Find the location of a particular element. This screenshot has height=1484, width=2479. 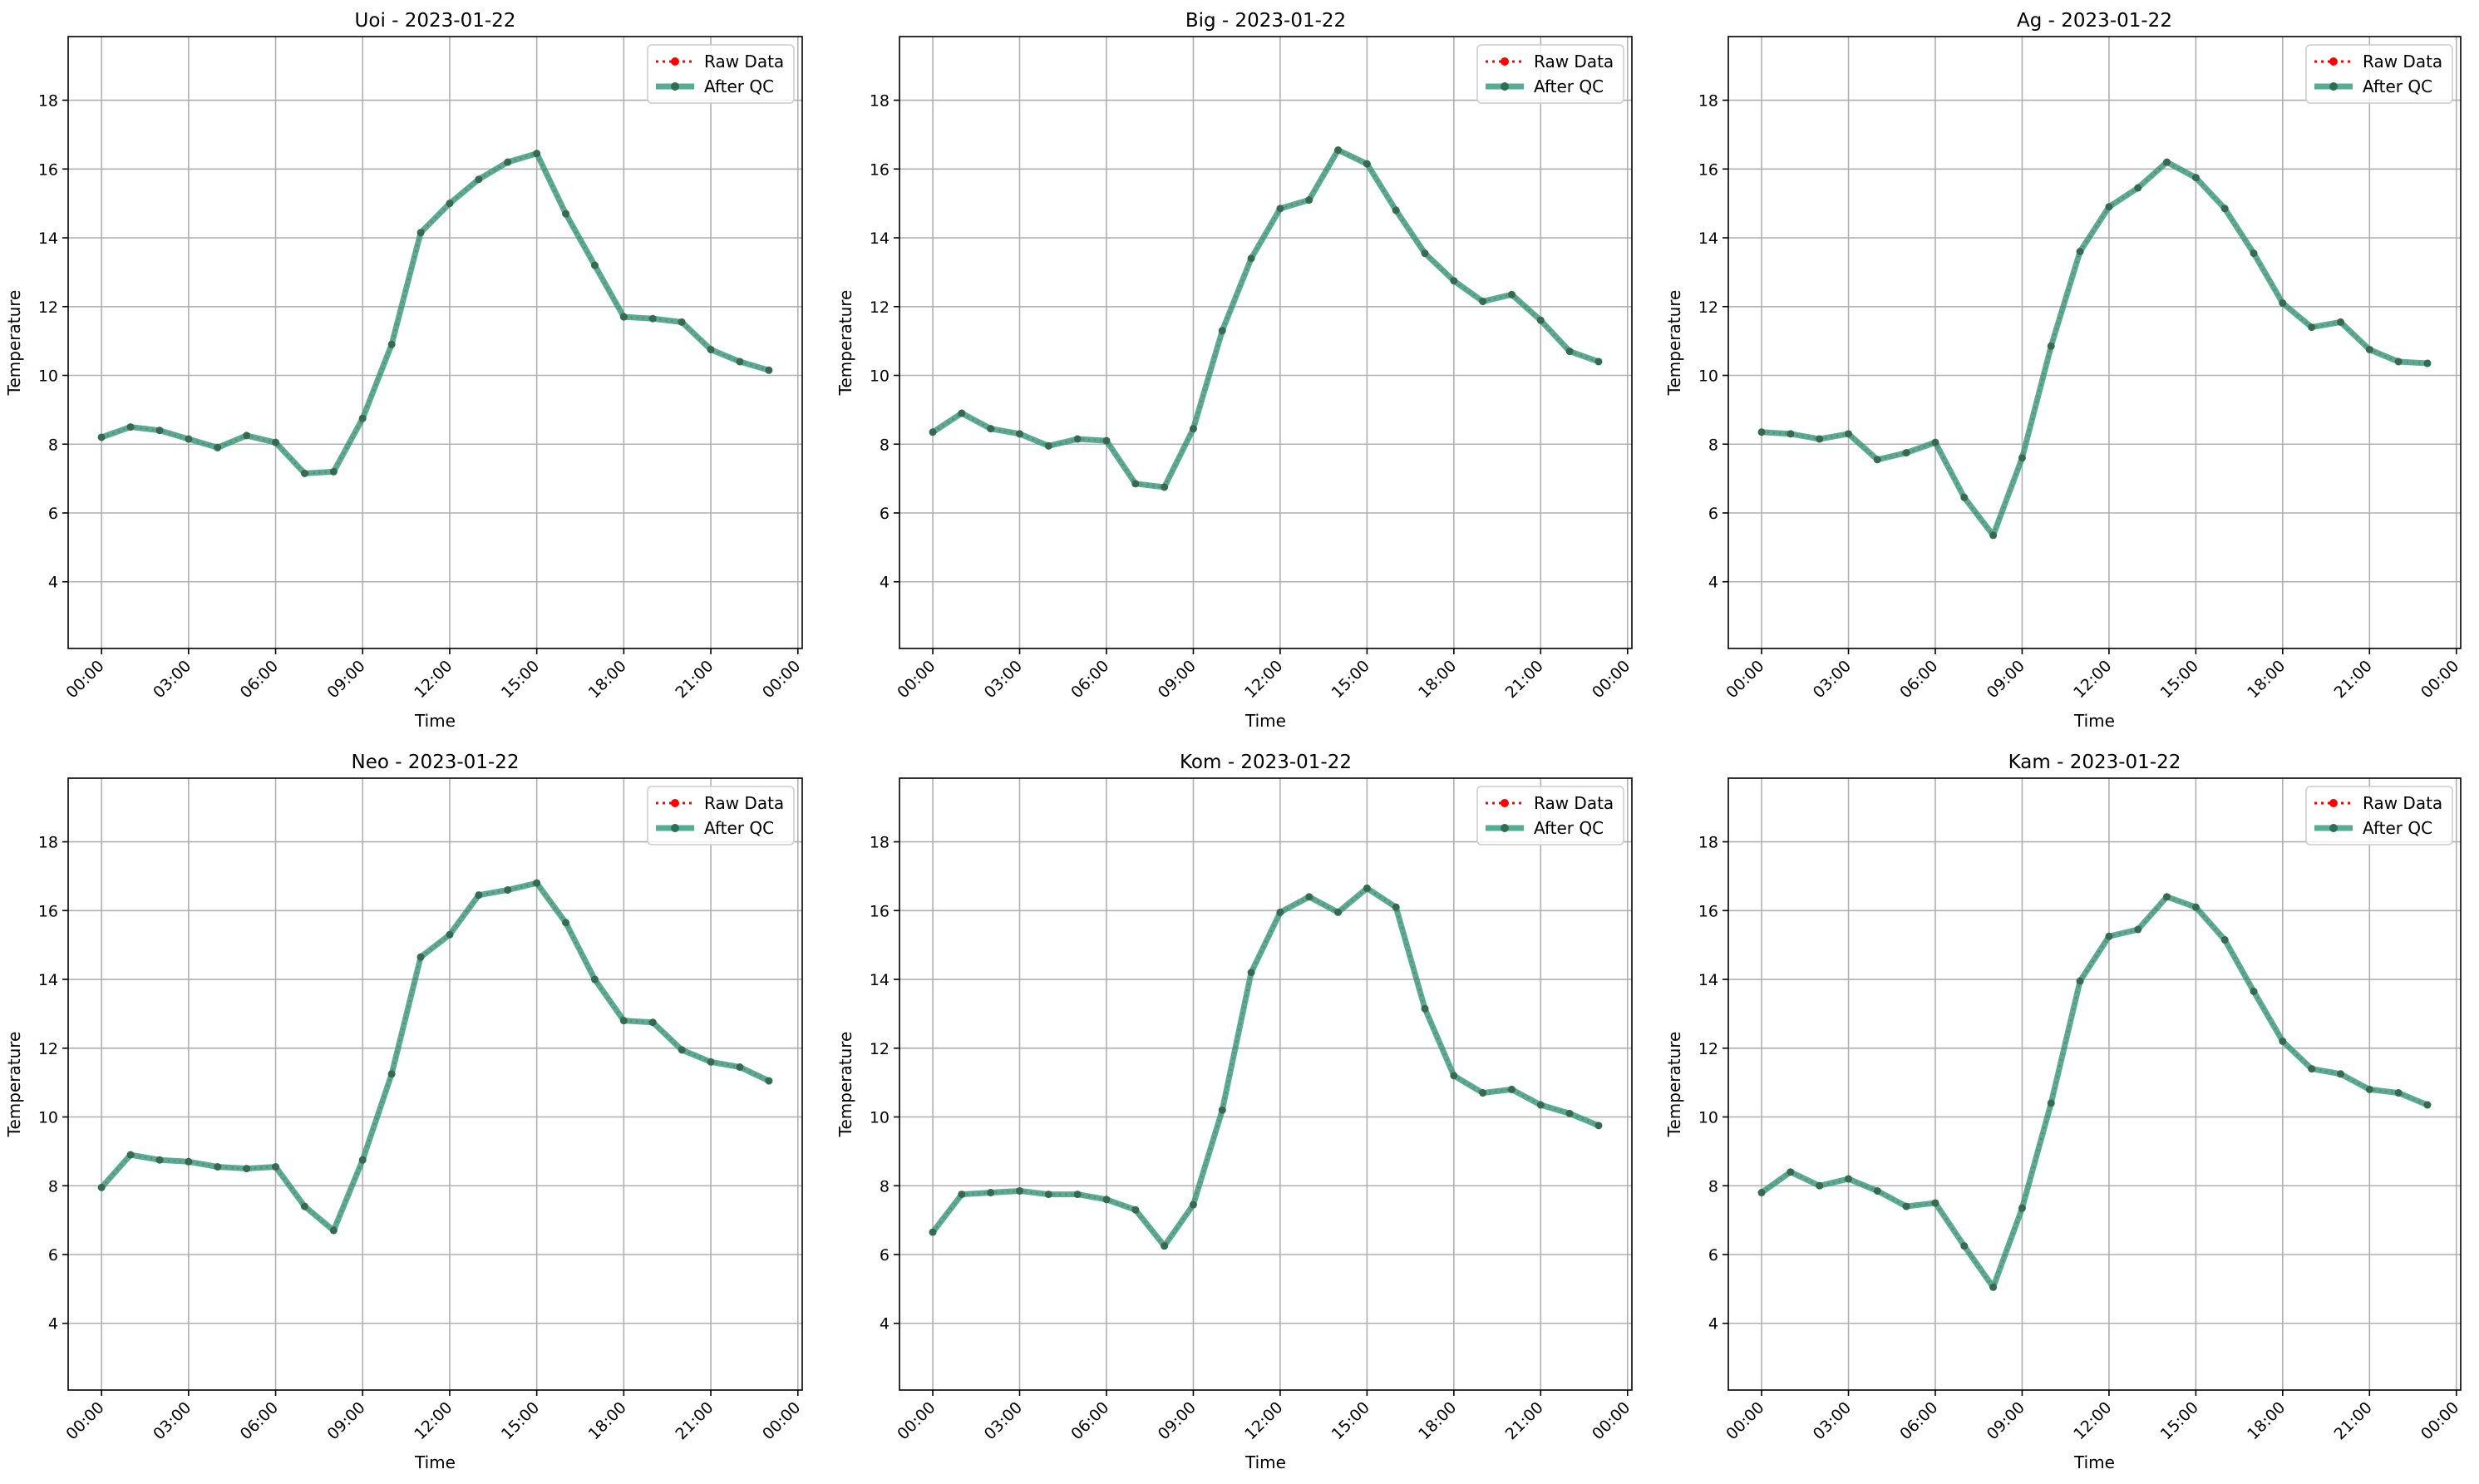

y-tick-label: 6 is located at coordinates (1713, 1255).